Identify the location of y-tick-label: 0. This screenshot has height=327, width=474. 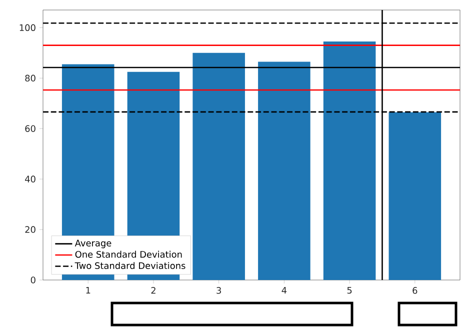
(33, 280).